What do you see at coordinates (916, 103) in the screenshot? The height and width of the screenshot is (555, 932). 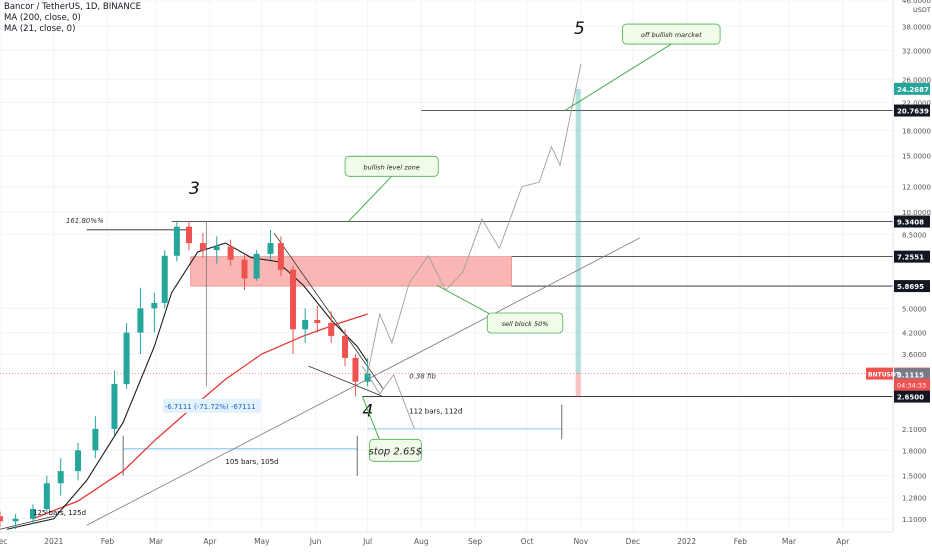 I see `y-tick-label: 22.0000` at bounding box center [916, 103].